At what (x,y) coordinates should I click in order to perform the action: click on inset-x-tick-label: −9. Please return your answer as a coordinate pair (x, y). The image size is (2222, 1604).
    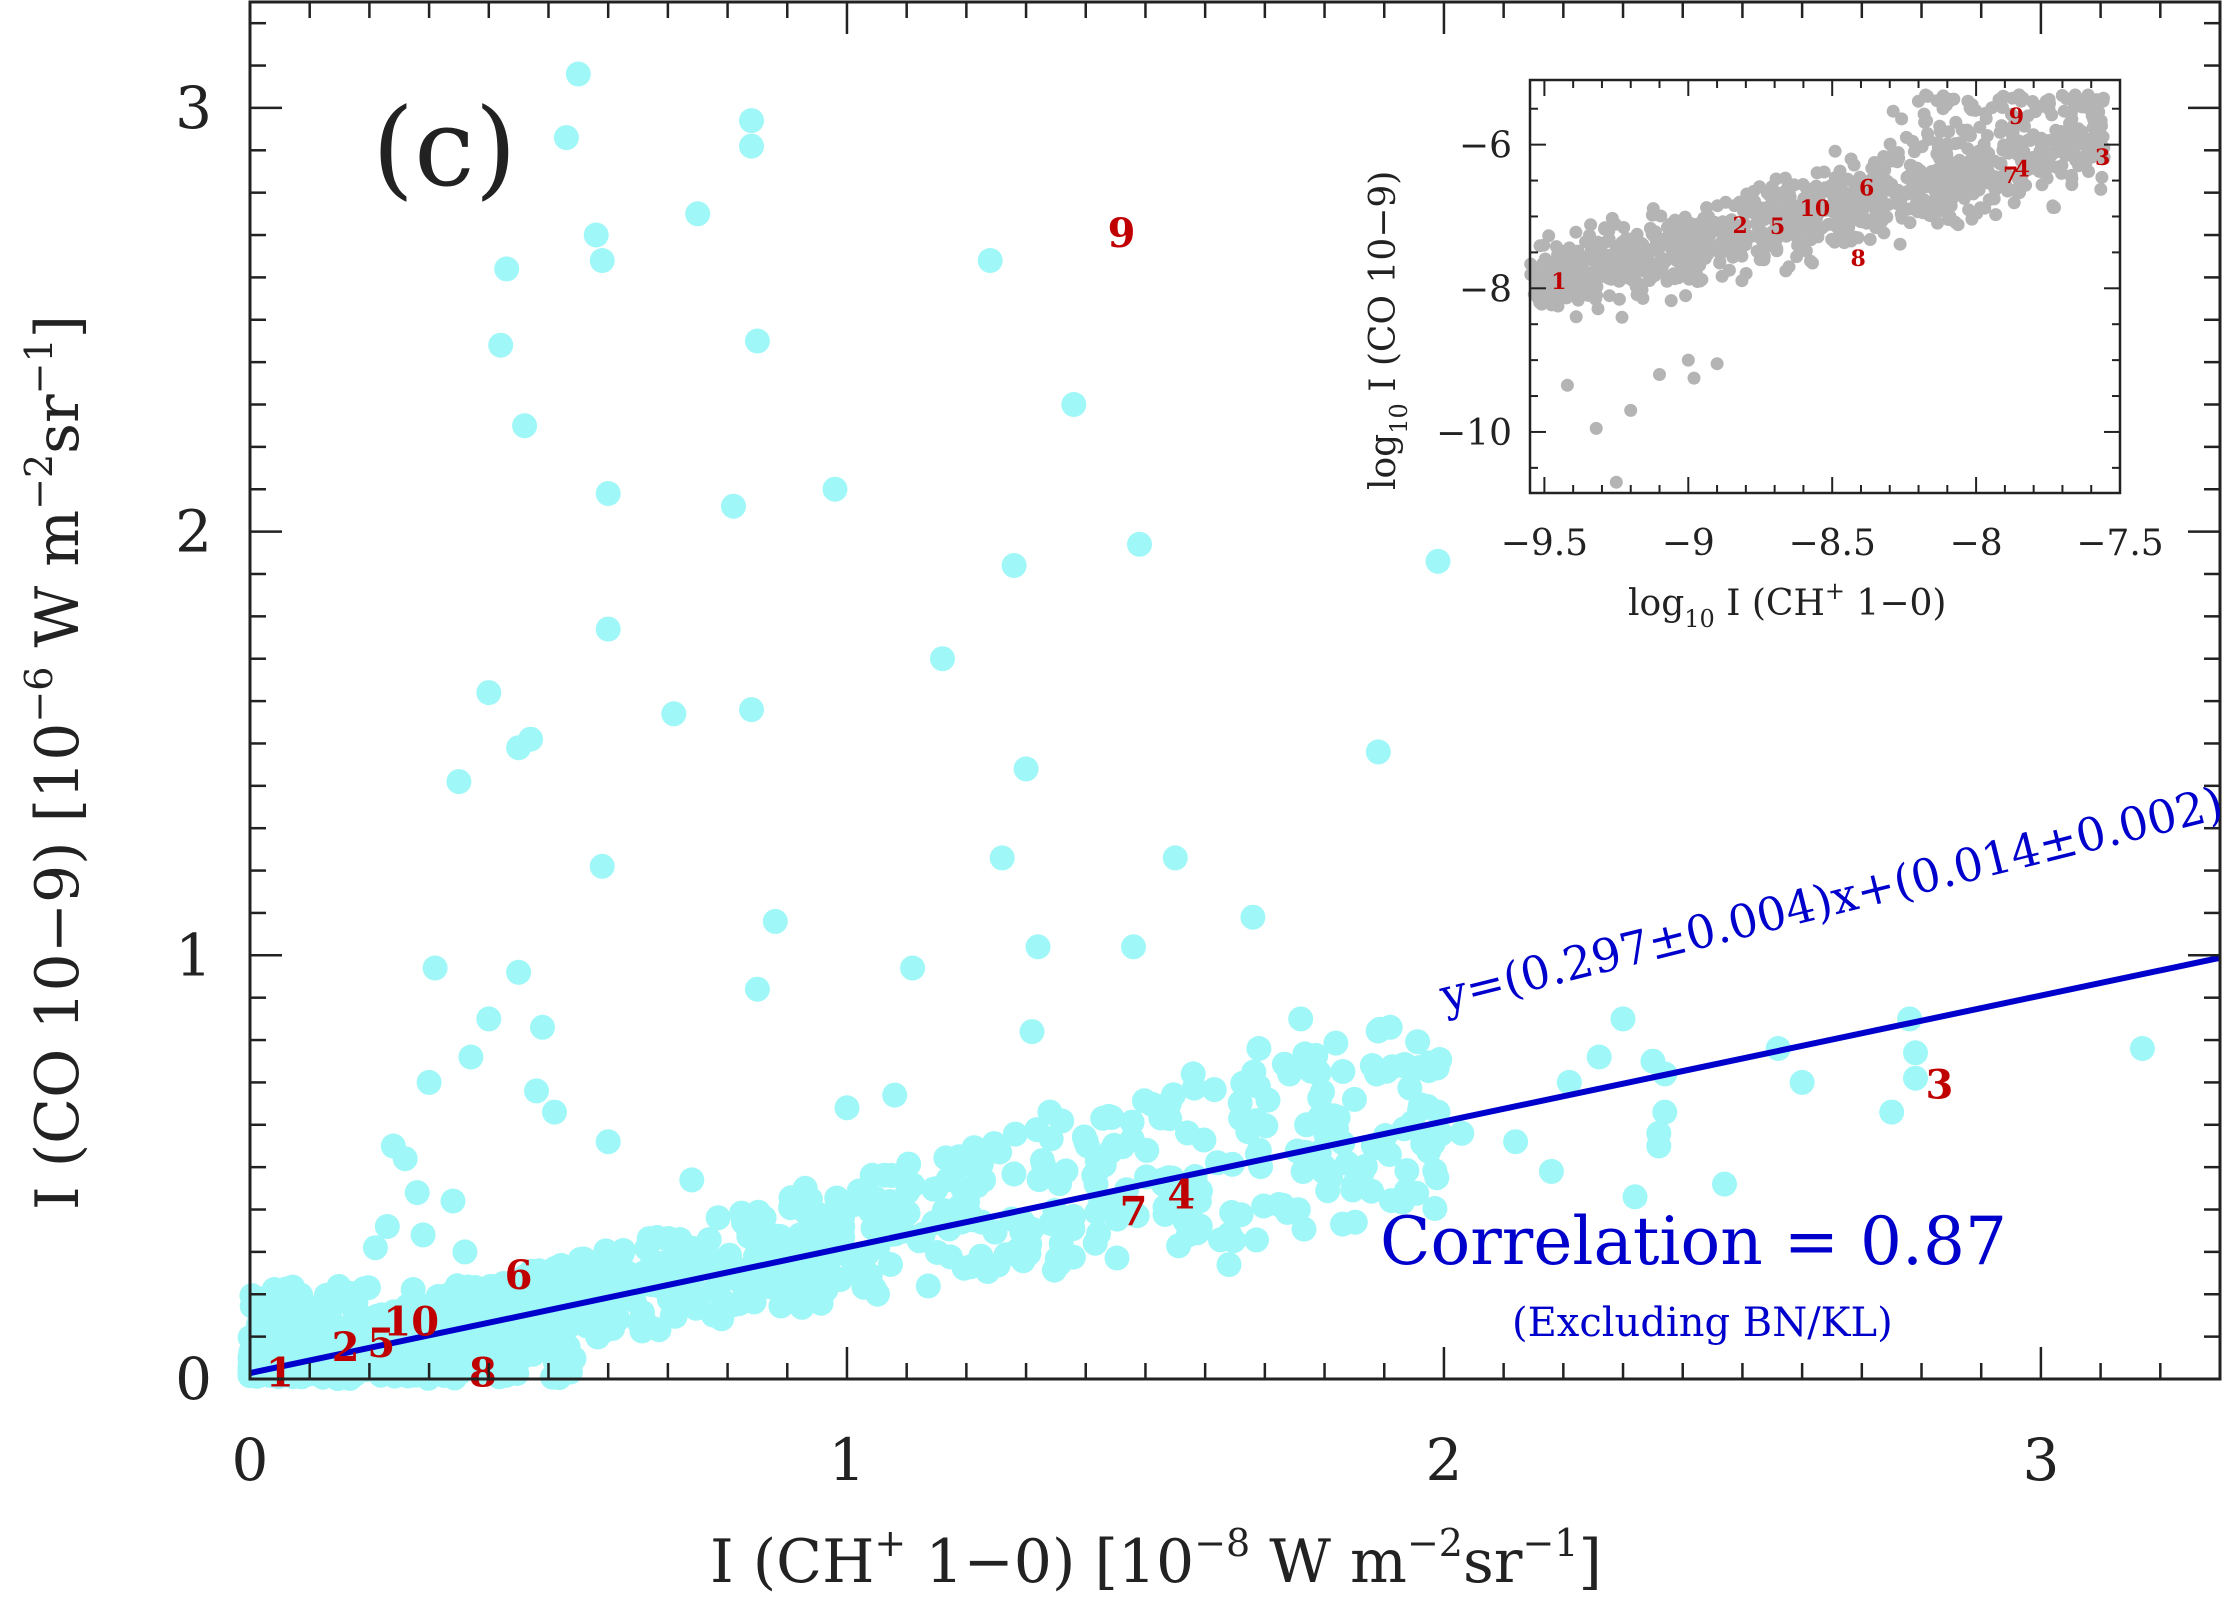
    Looking at the image, I should click on (1688, 543).